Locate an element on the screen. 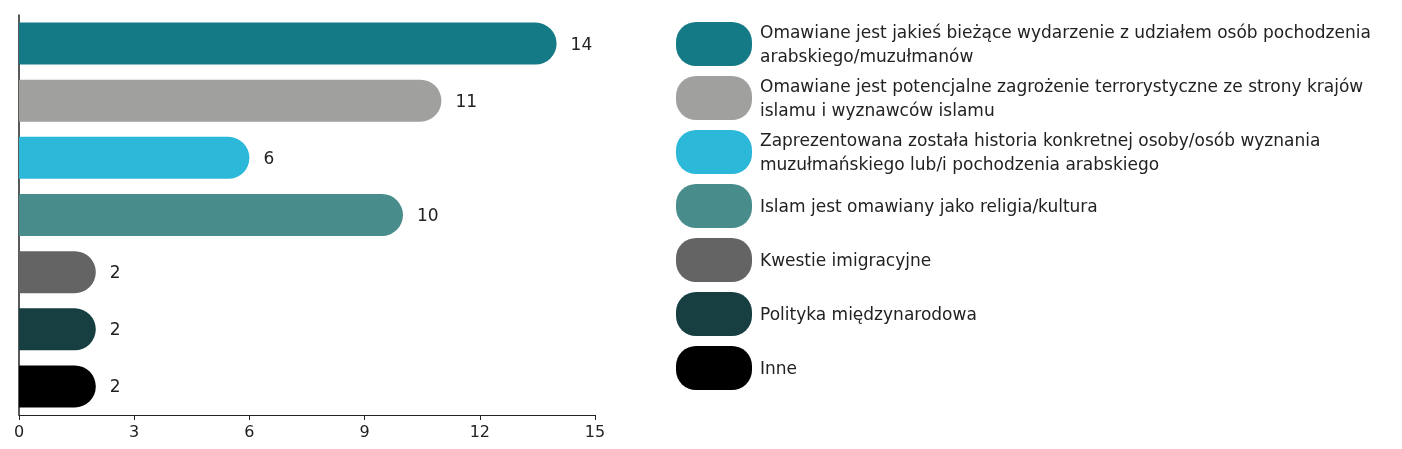  x-tick-label: 3 is located at coordinates (134, 431).